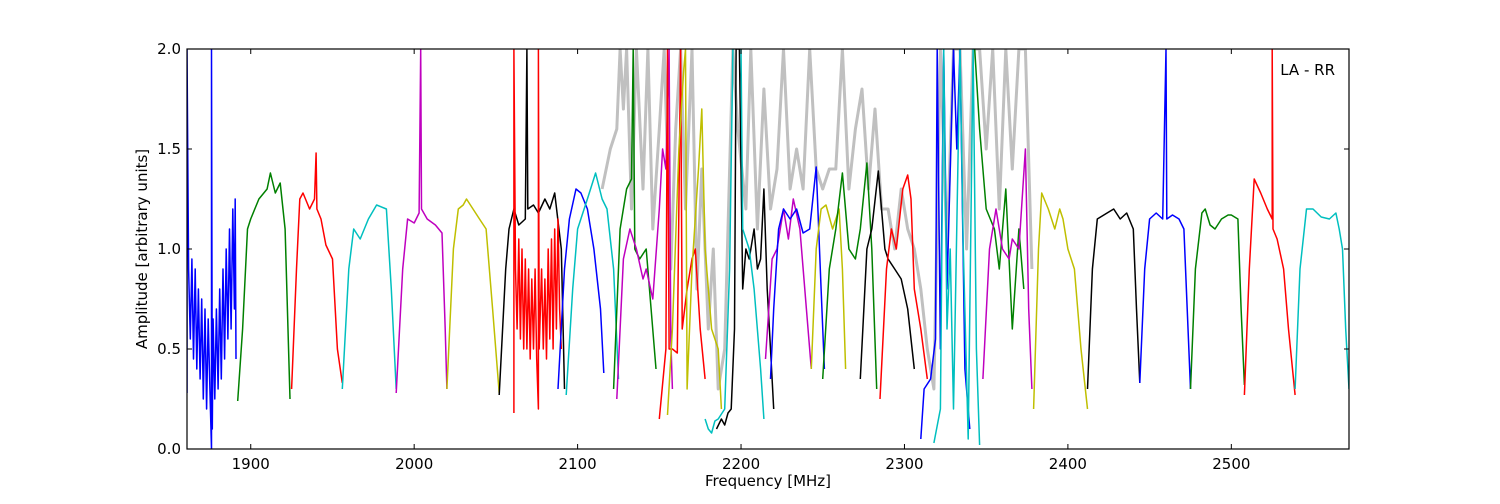  What do you see at coordinates (768, 481) in the screenshot?
I see `x-axis-label: Frequency [MHz]` at bounding box center [768, 481].